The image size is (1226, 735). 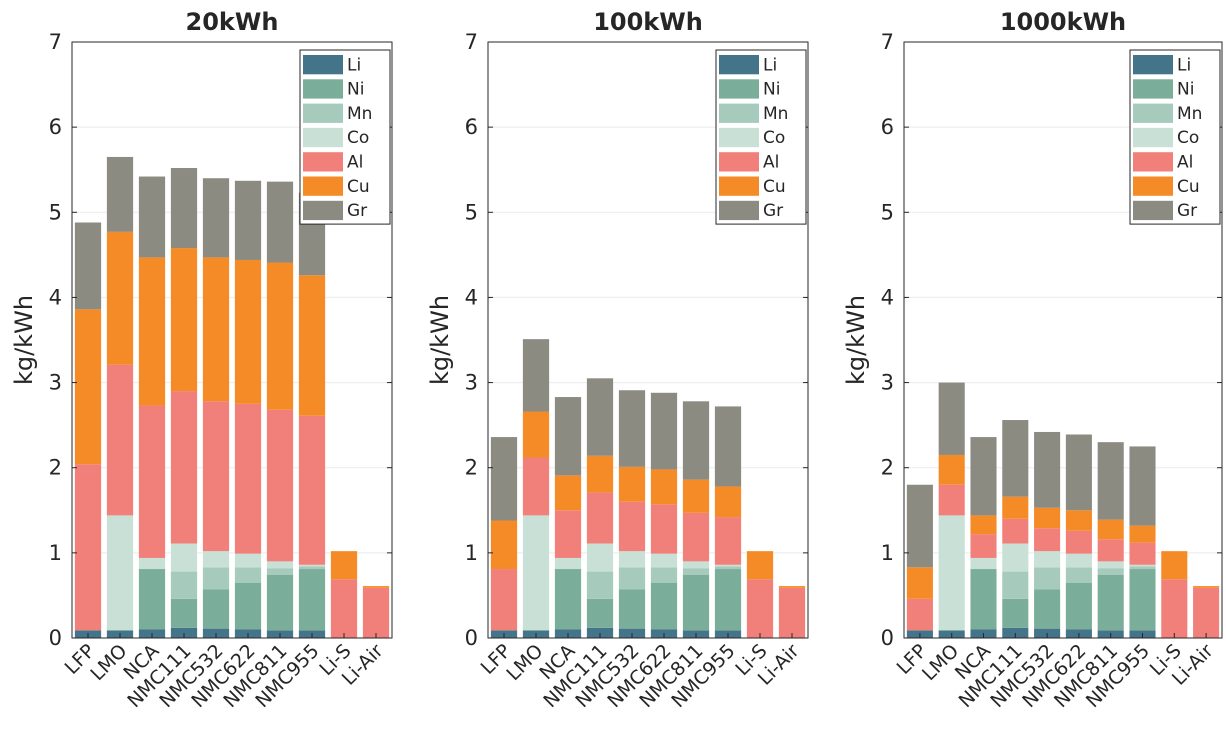 What do you see at coordinates (280, 565) in the screenshot?
I see `bar-Co-NMC811` at bounding box center [280, 565].